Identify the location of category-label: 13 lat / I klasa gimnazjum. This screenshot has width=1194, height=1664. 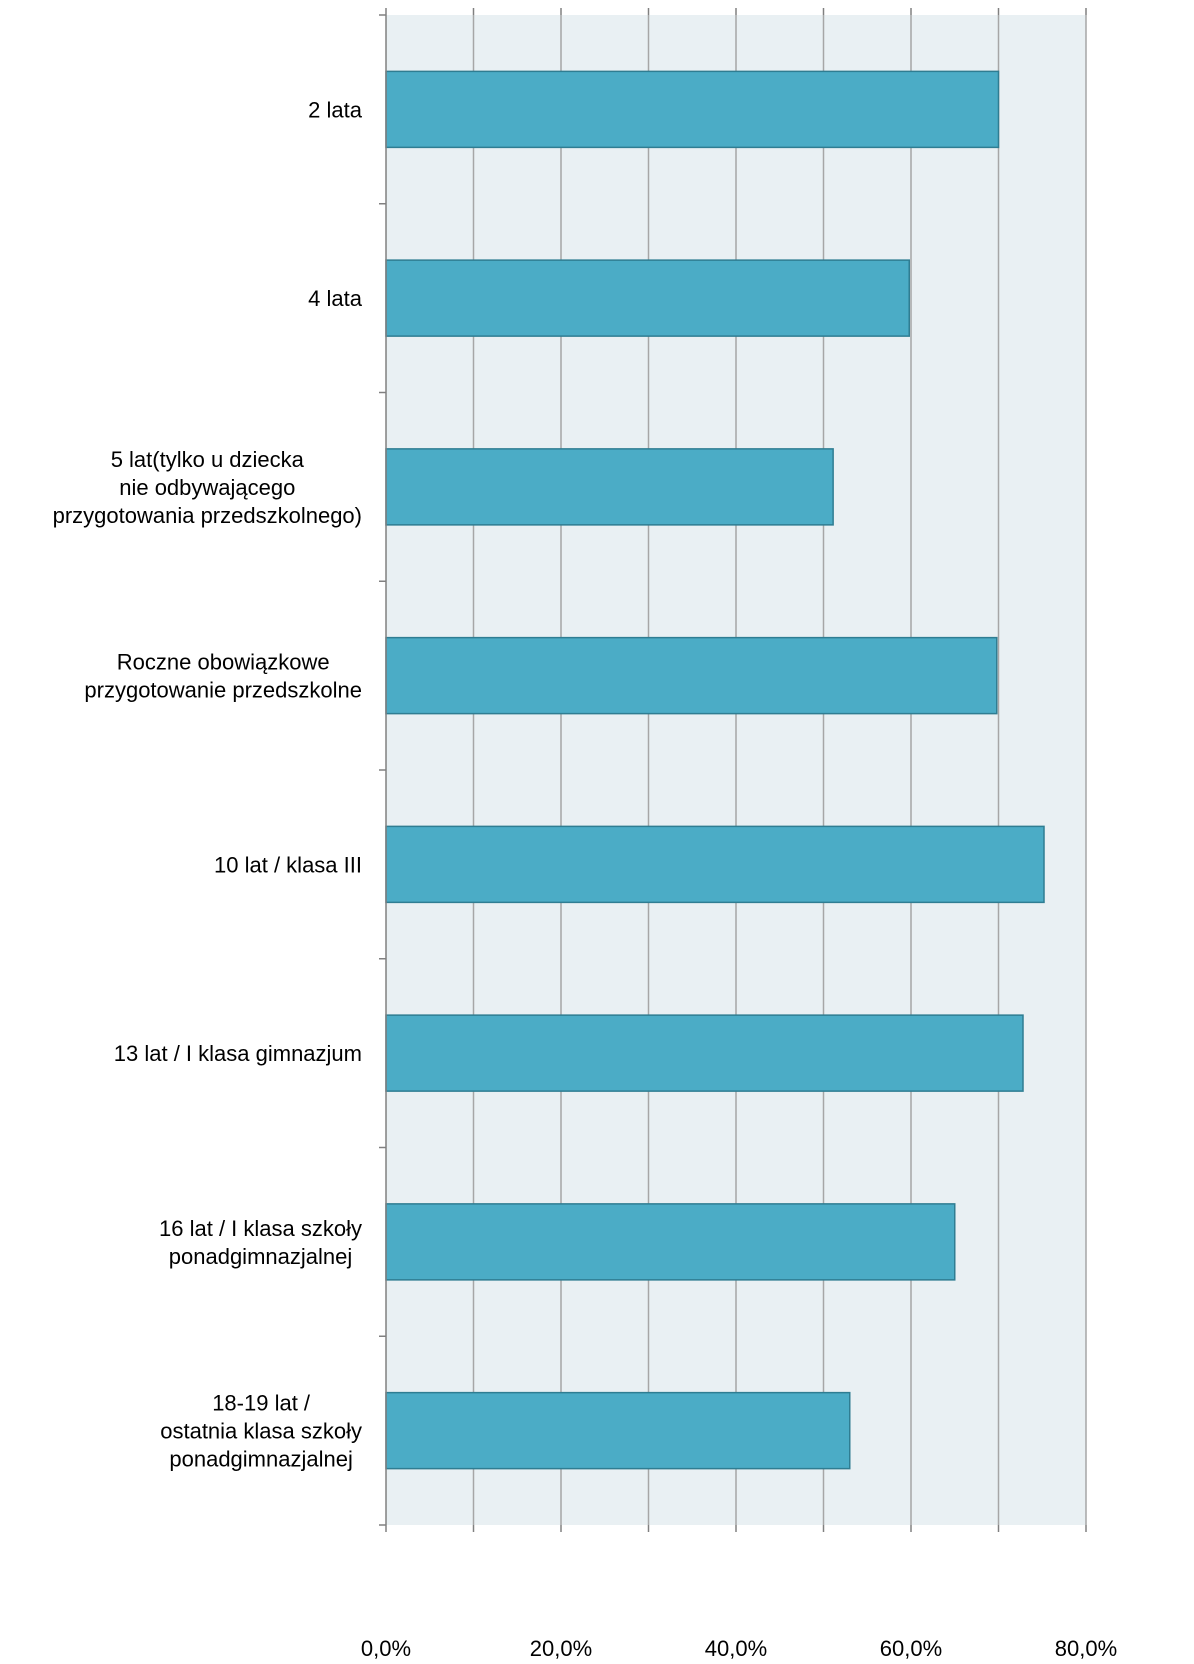
(238, 1053).